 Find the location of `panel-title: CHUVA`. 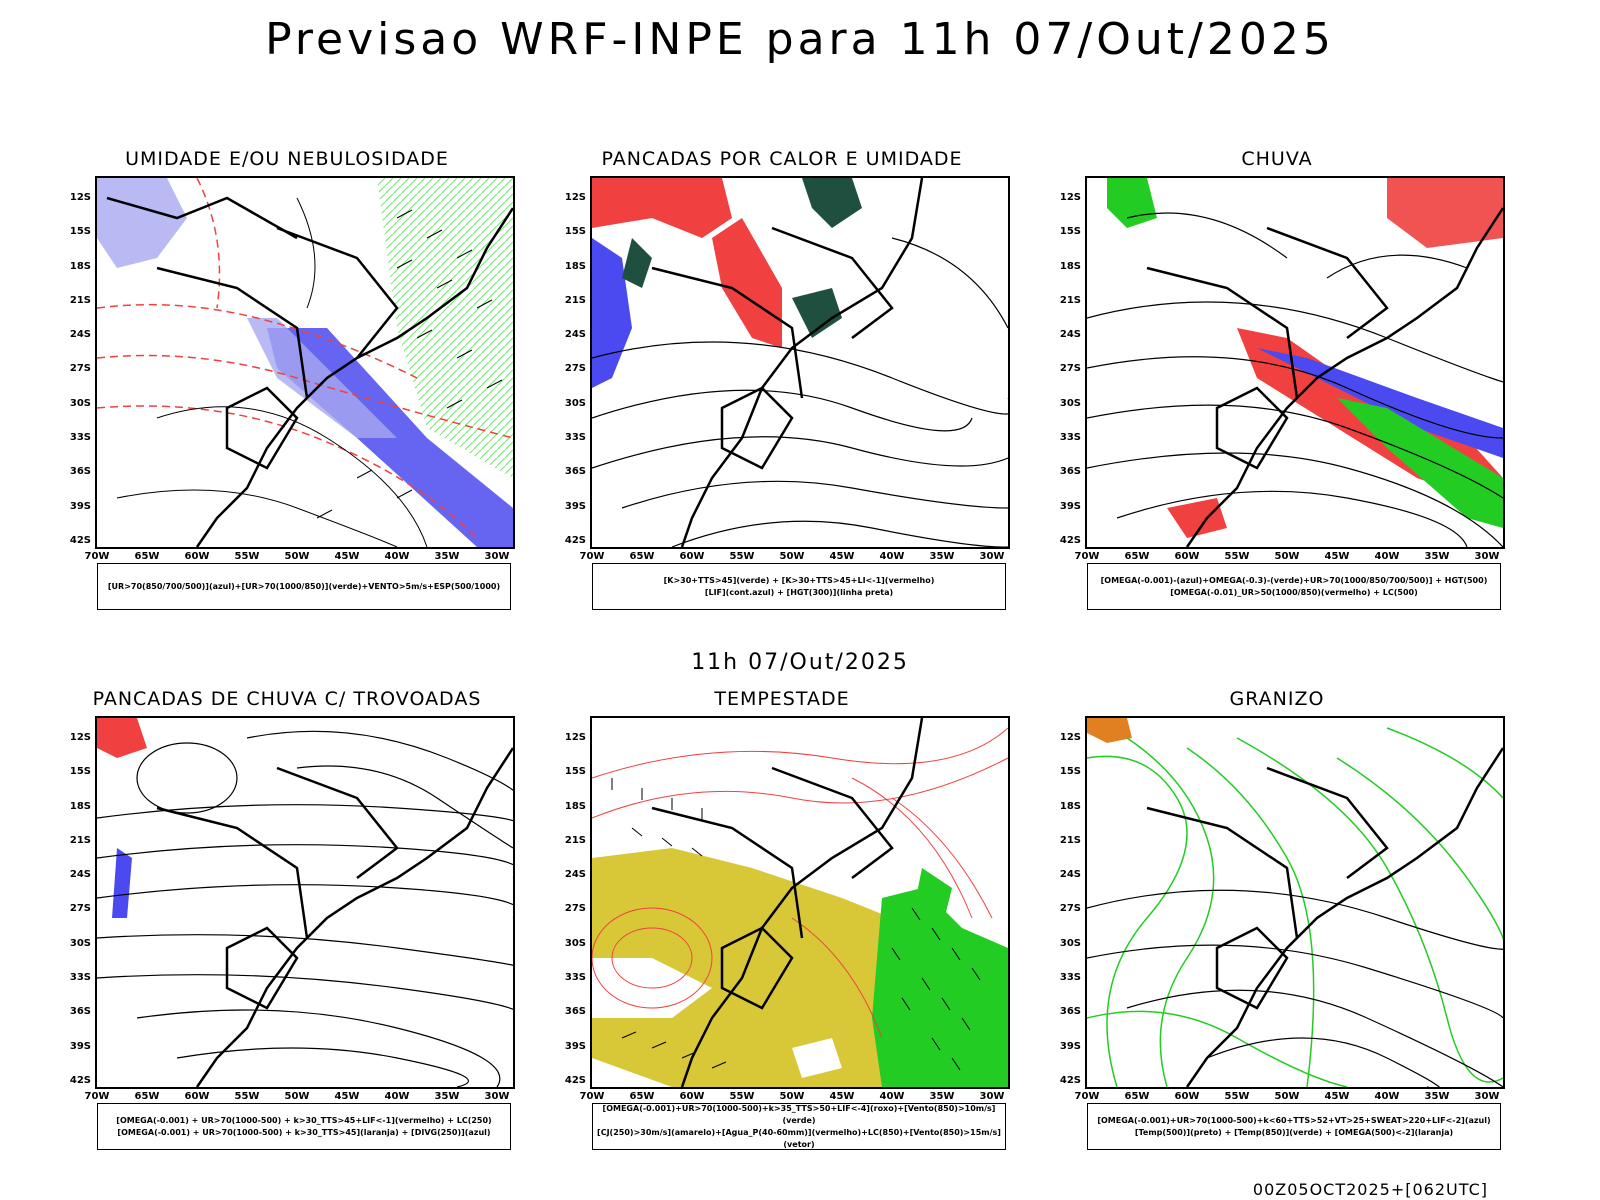

panel-title: CHUVA is located at coordinates (1277, 159).